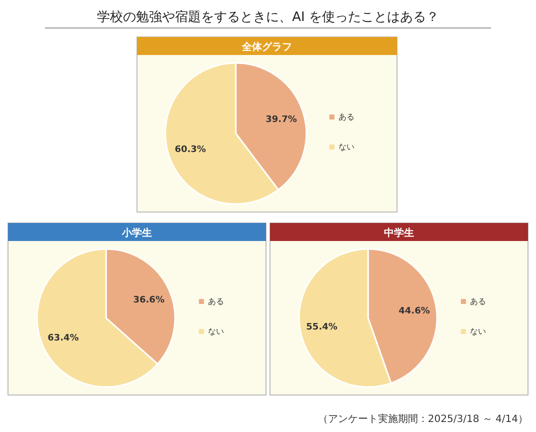  What do you see at coordinates (266, 47) in the screenshot?
I see `chart-title: 全体グラフ` at bounding box center [266, 47].